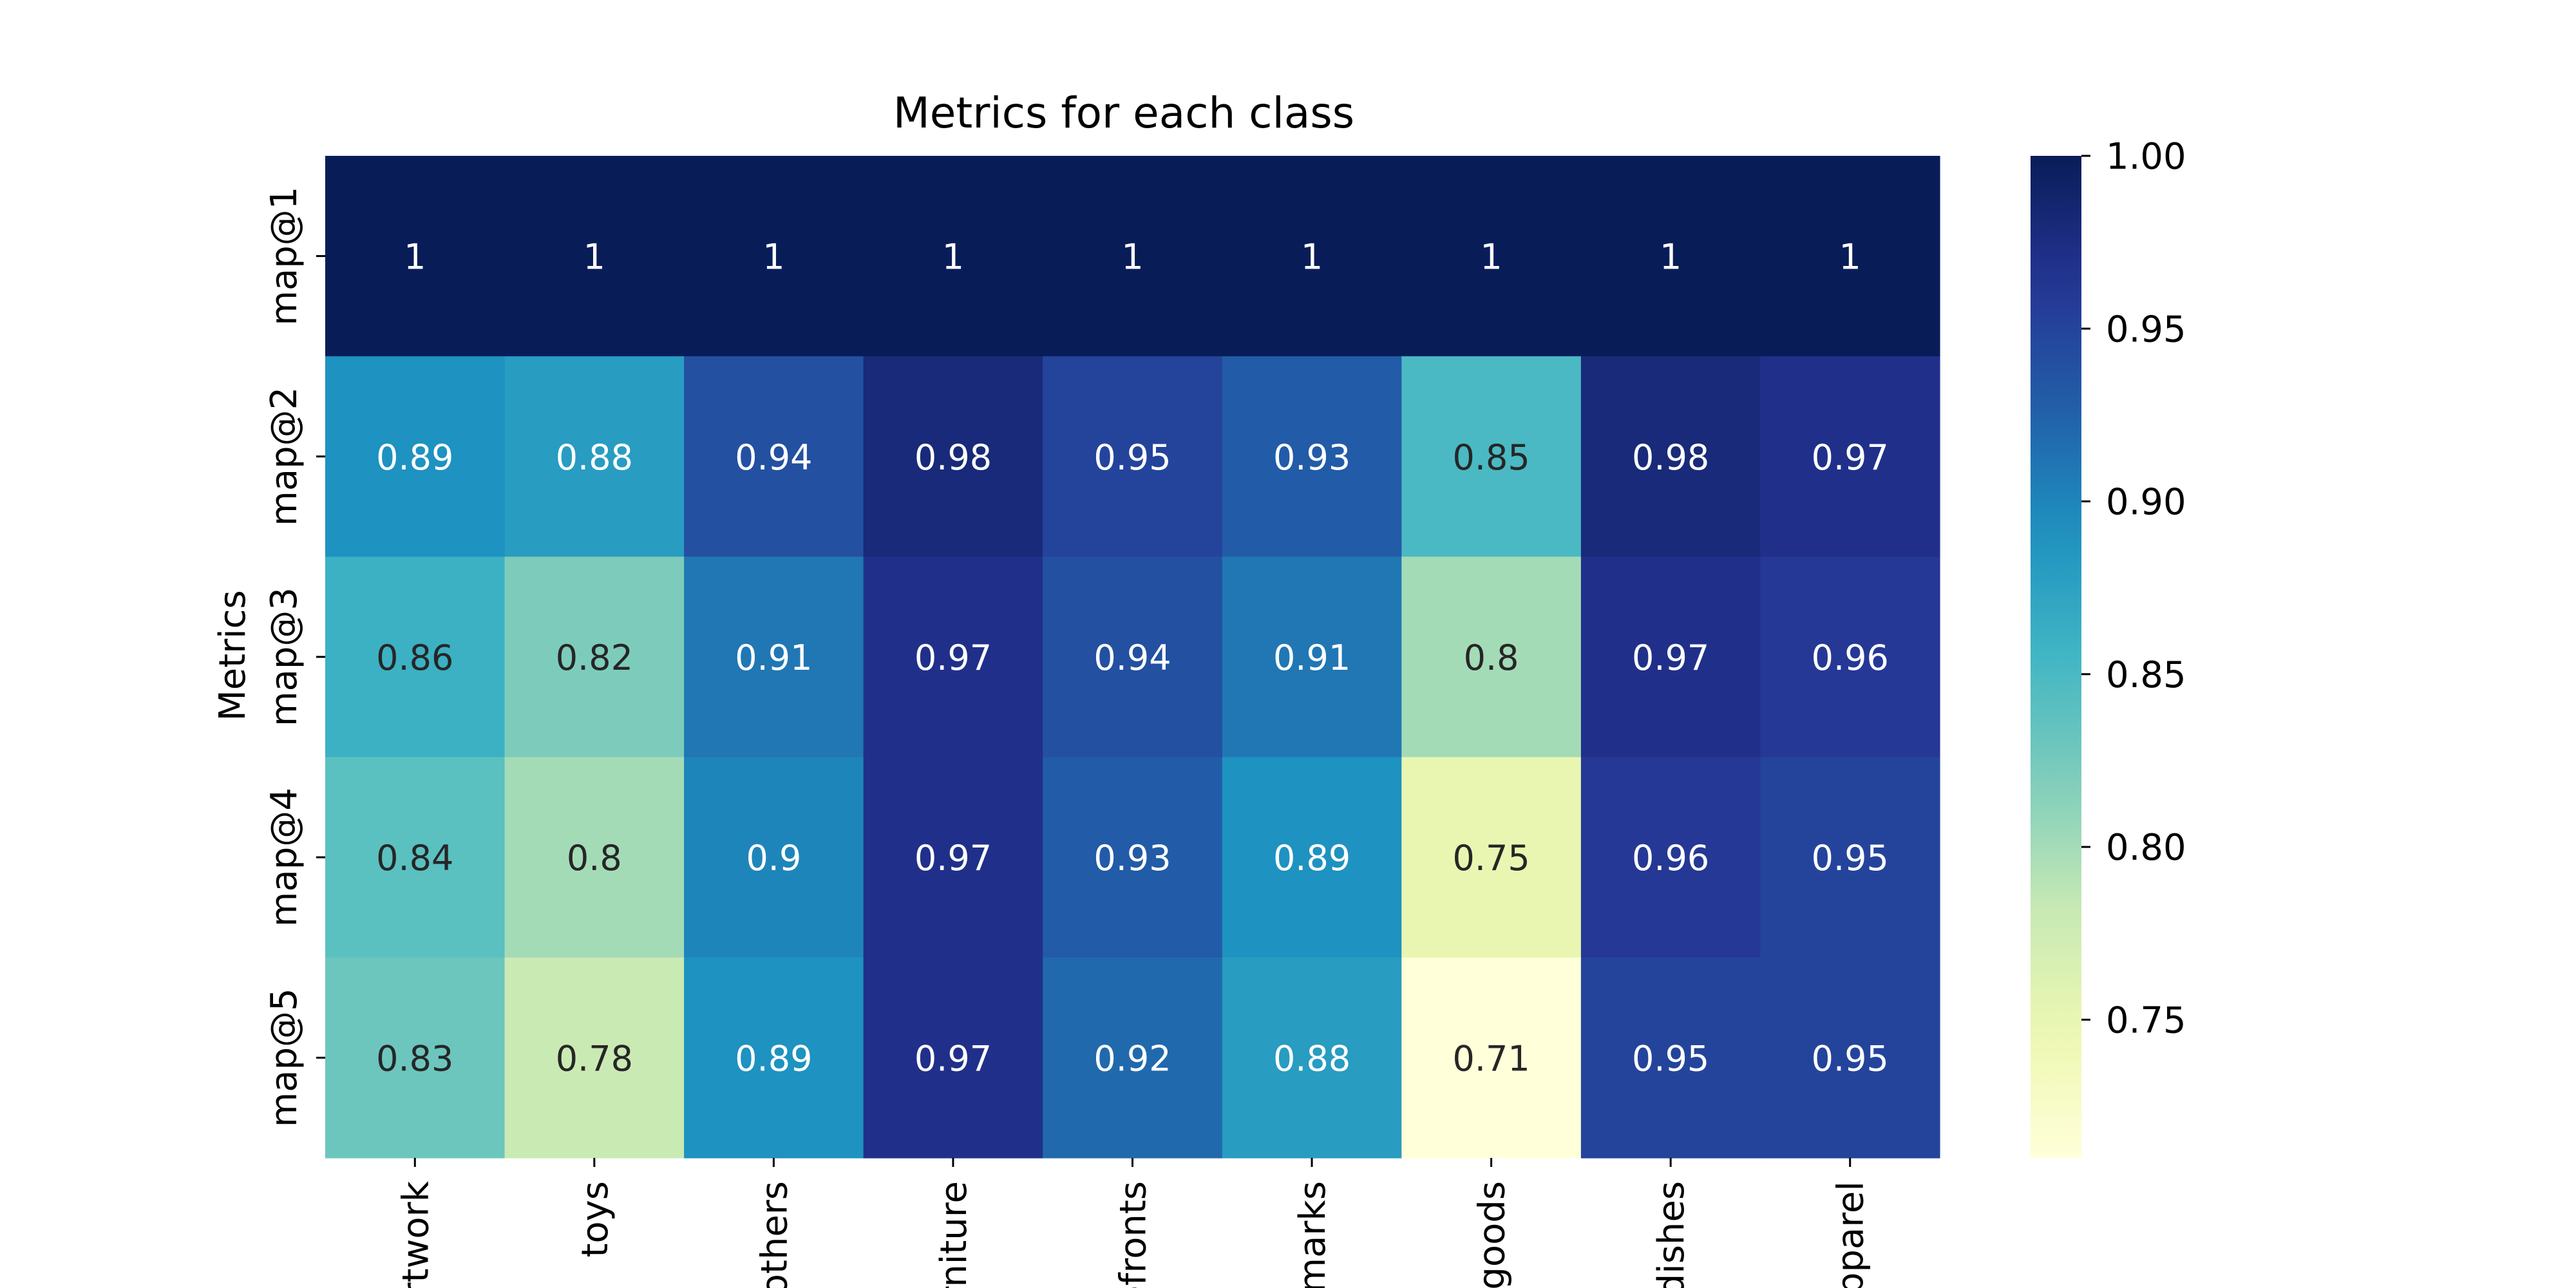  Describe the element at coordinates (2108, 647) in the screenshot. I see `colorbar: 0.75 0.80 0.85 0.90 0.95 1.00` at that location.